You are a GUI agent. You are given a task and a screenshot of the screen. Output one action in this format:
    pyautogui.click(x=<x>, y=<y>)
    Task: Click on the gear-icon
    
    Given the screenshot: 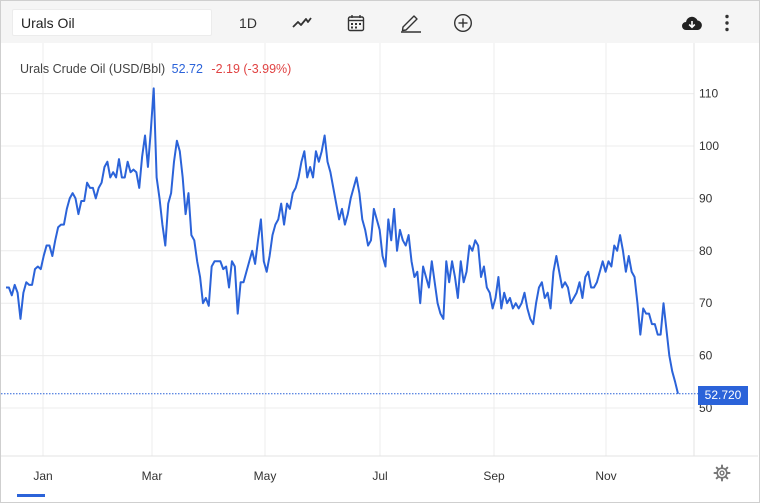 What is the action you would take?
    pyautogui.click(x=722, y=473)
    